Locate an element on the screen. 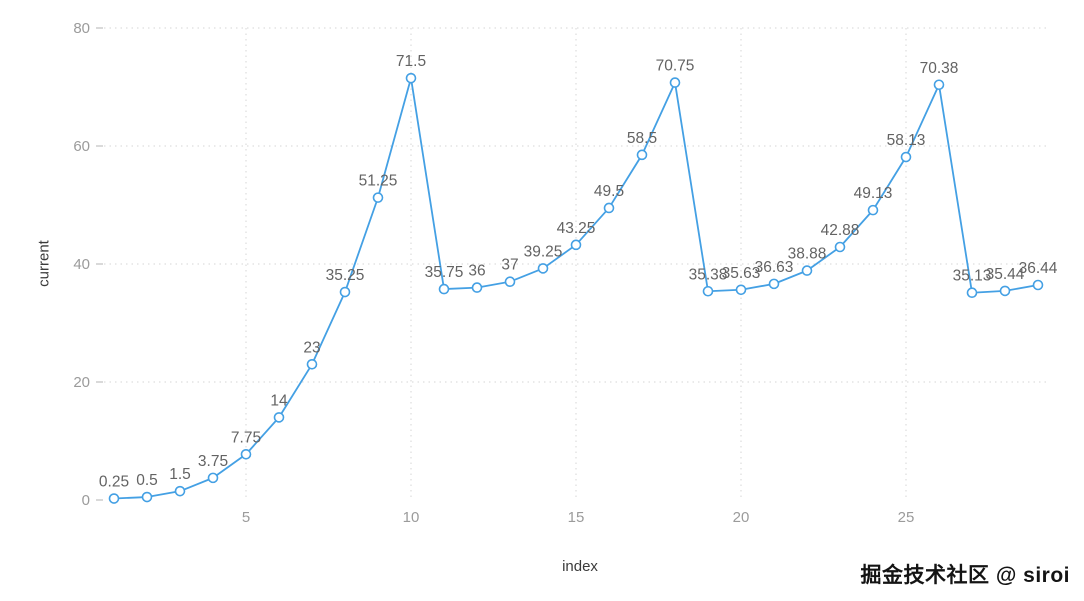  x-axis-title: index is located at coordinates (580, 566).